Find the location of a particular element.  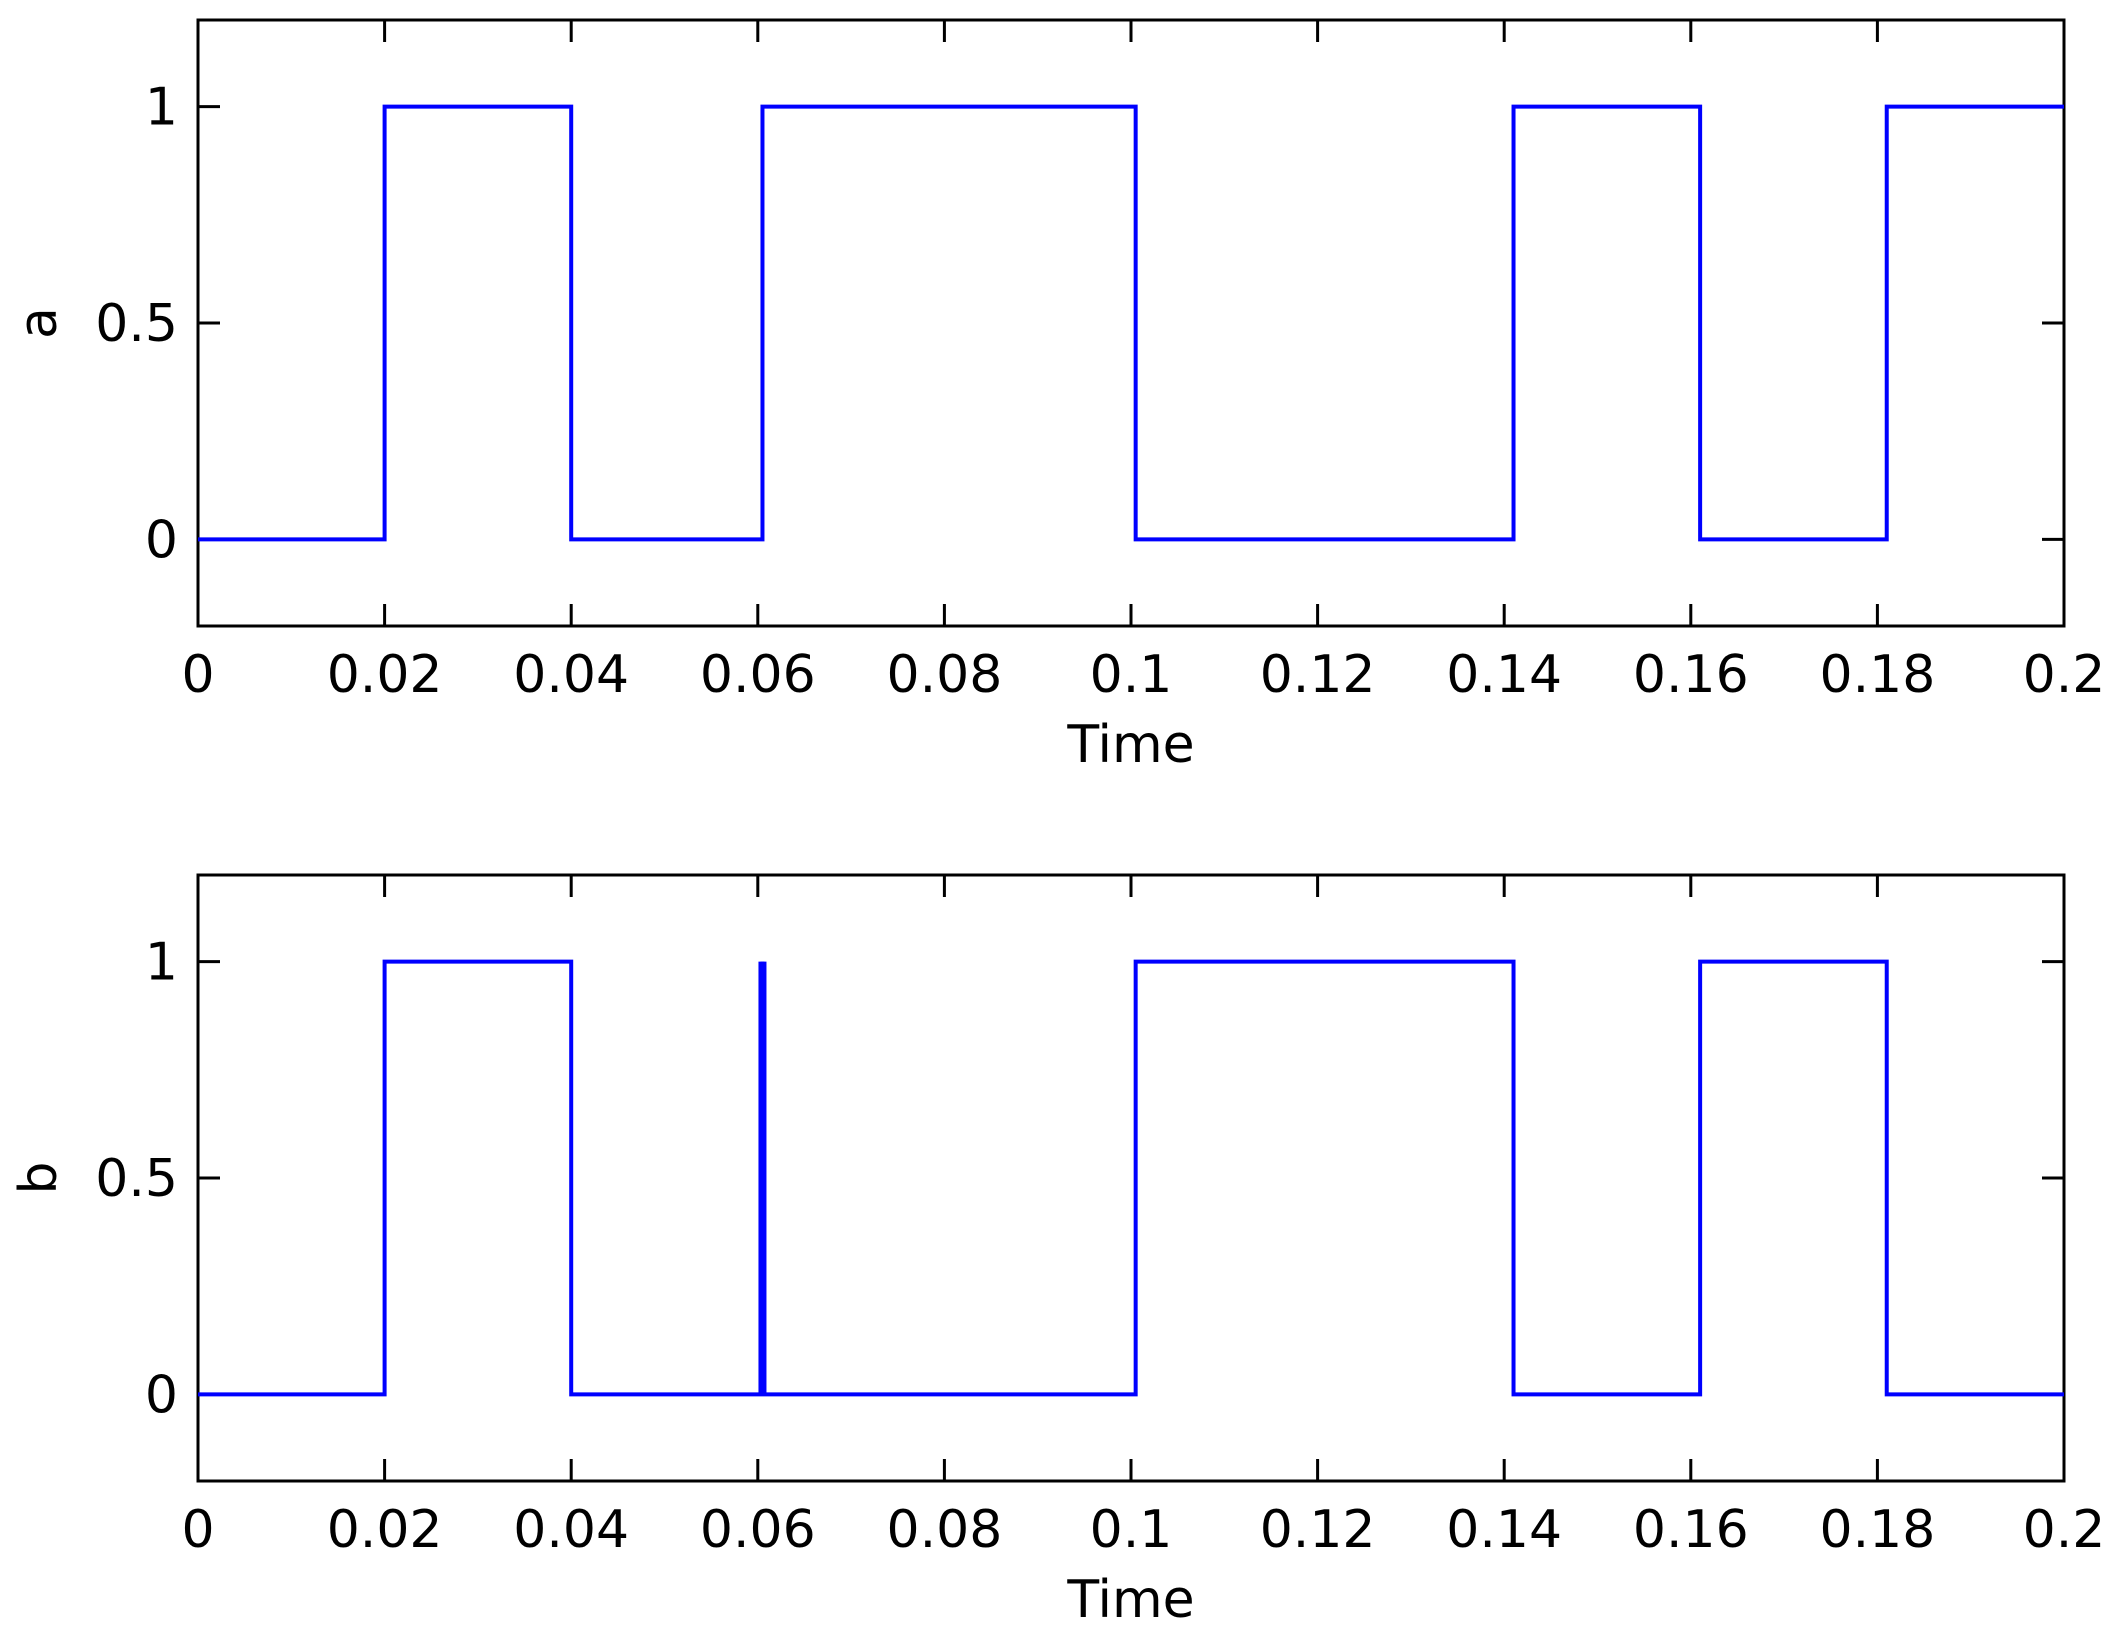

subplot-b-ytick-label: 0 is located at coordinates (161, 1395).